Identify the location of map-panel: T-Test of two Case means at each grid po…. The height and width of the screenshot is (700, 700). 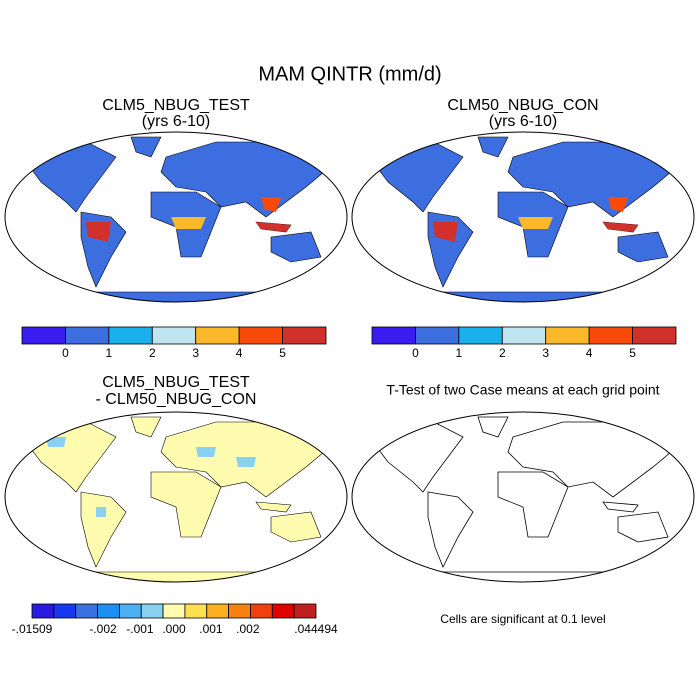
(523, 482).